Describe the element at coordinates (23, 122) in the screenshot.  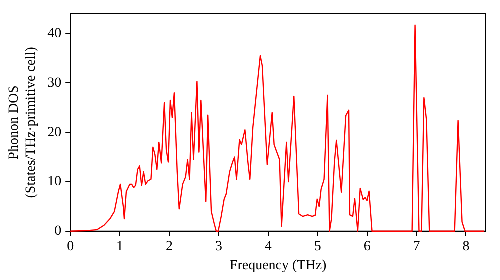
I see `y-axis-title: Phonon DOS (States/THz·primitive cell)` at that location.